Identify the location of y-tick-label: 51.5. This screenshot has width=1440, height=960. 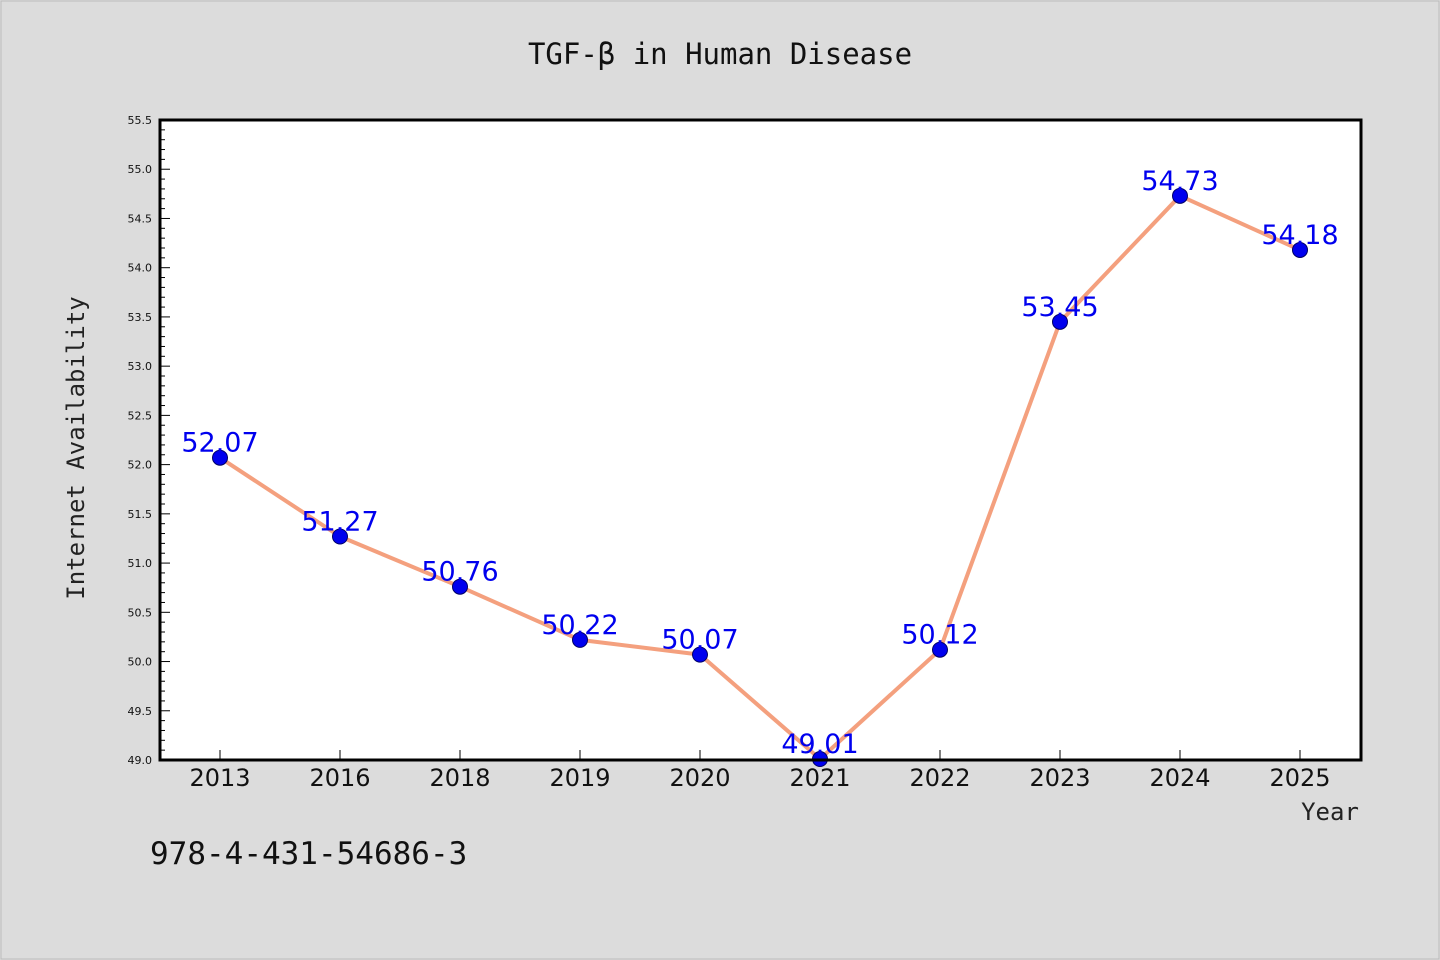
(140, 514).